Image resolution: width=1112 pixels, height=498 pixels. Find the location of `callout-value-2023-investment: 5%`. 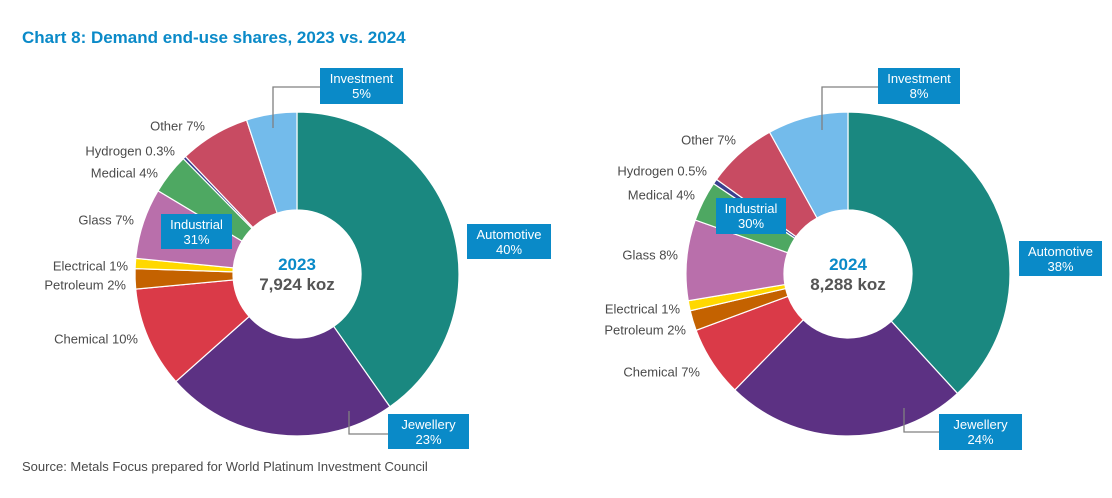

callout-value-2023-investment: 5% is located at coordinates (361, 93).